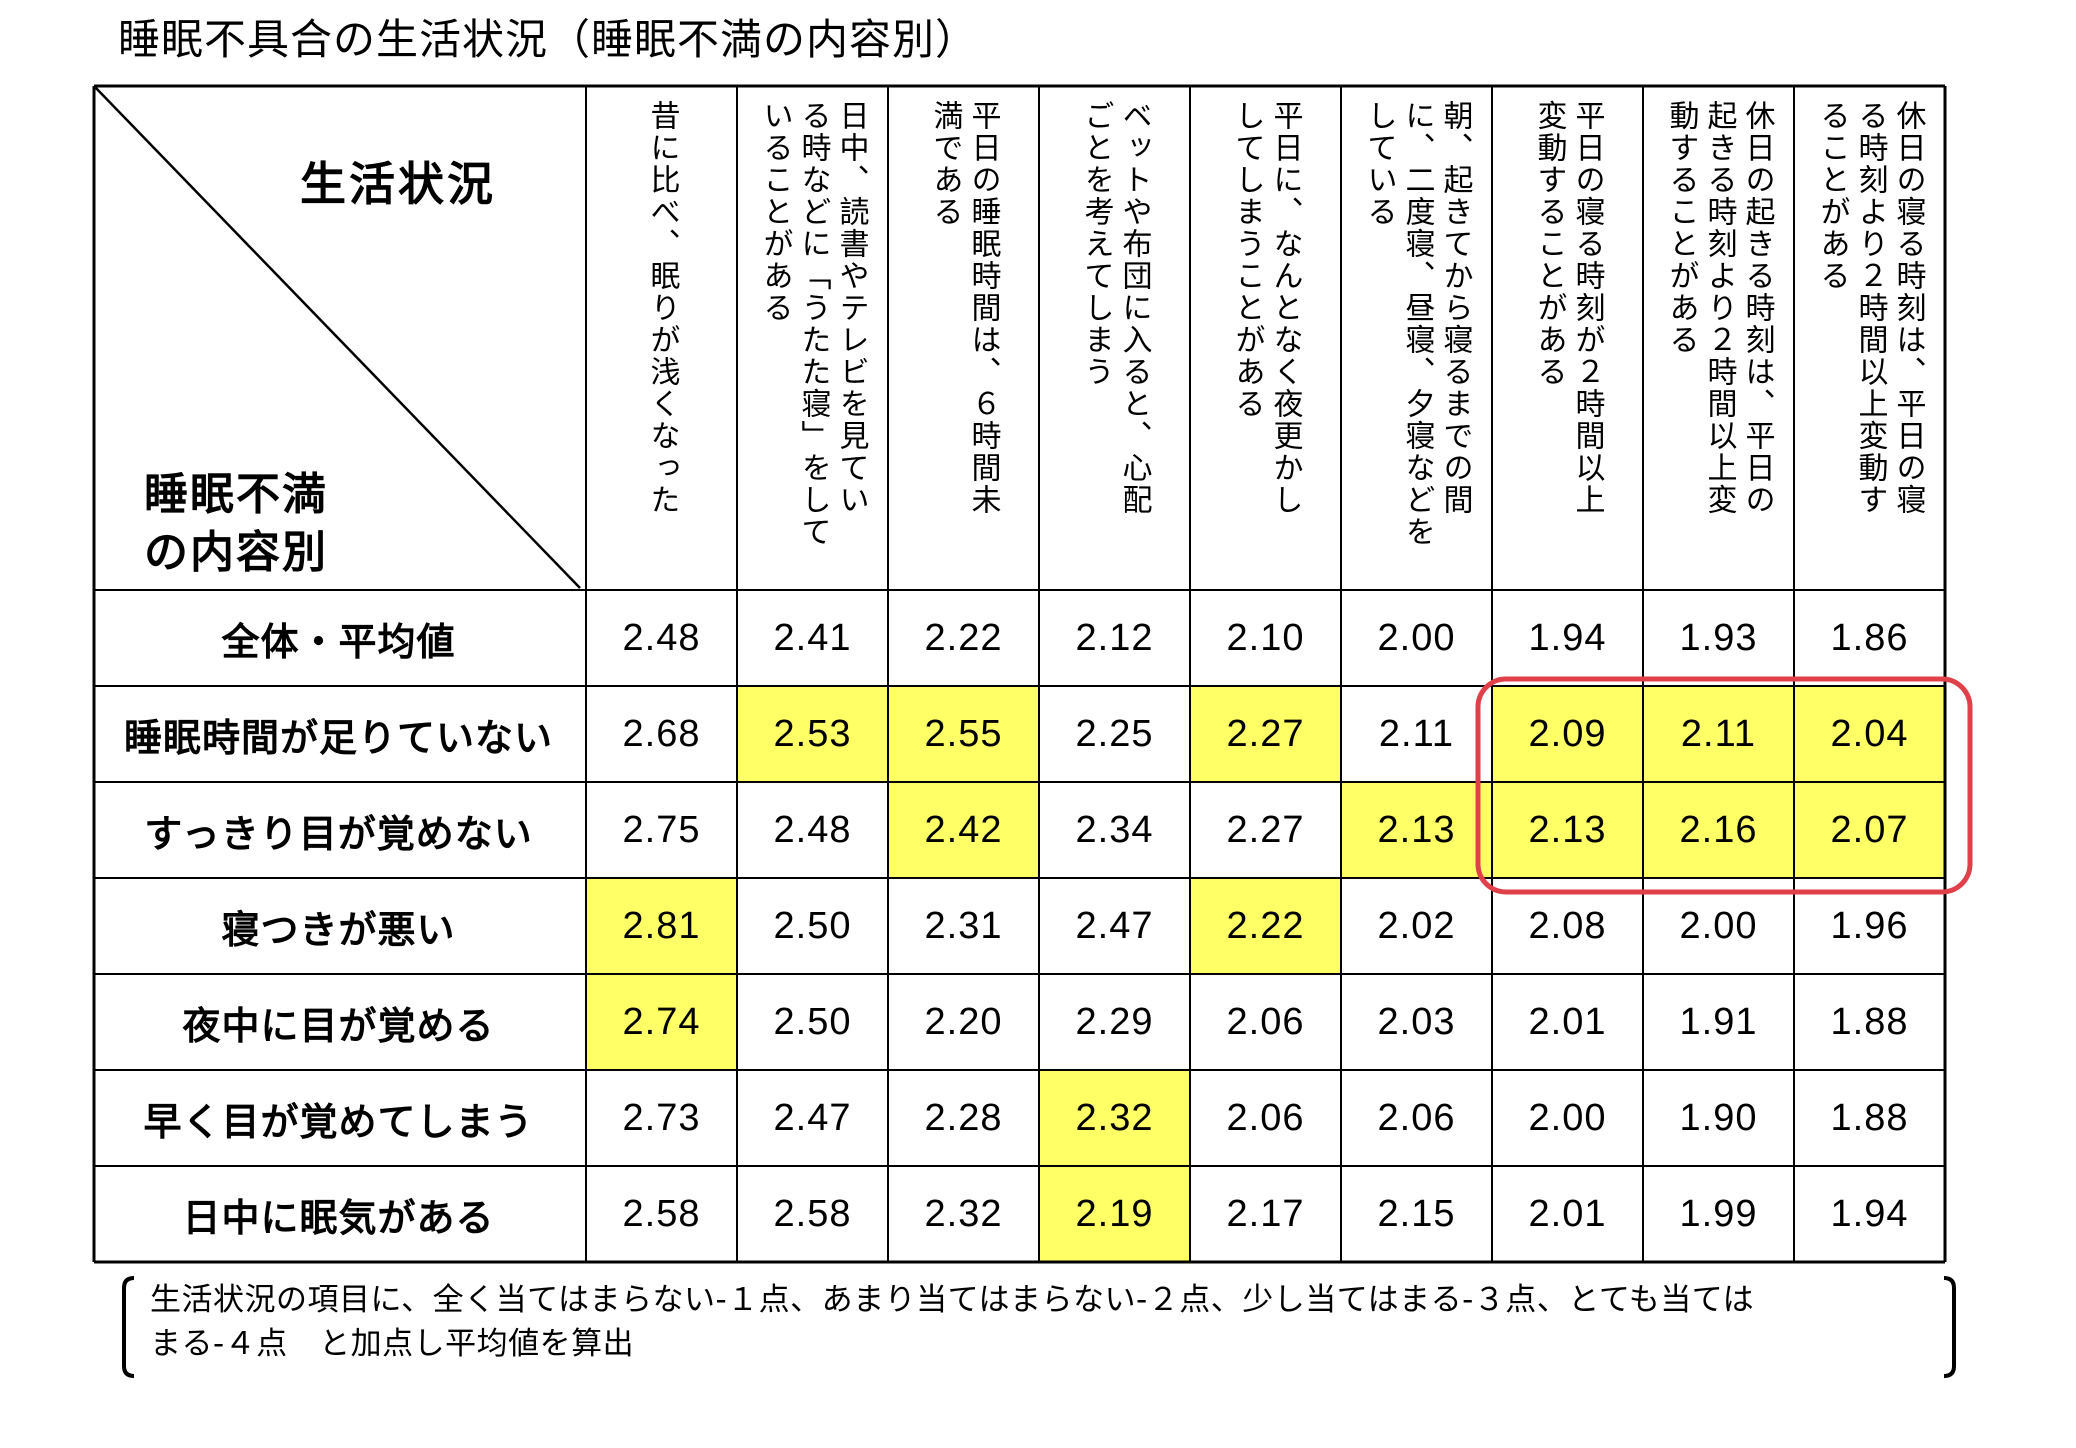  I want to click on column-header-line: ベットや布団に入ると、心配, so click(1134, 308).